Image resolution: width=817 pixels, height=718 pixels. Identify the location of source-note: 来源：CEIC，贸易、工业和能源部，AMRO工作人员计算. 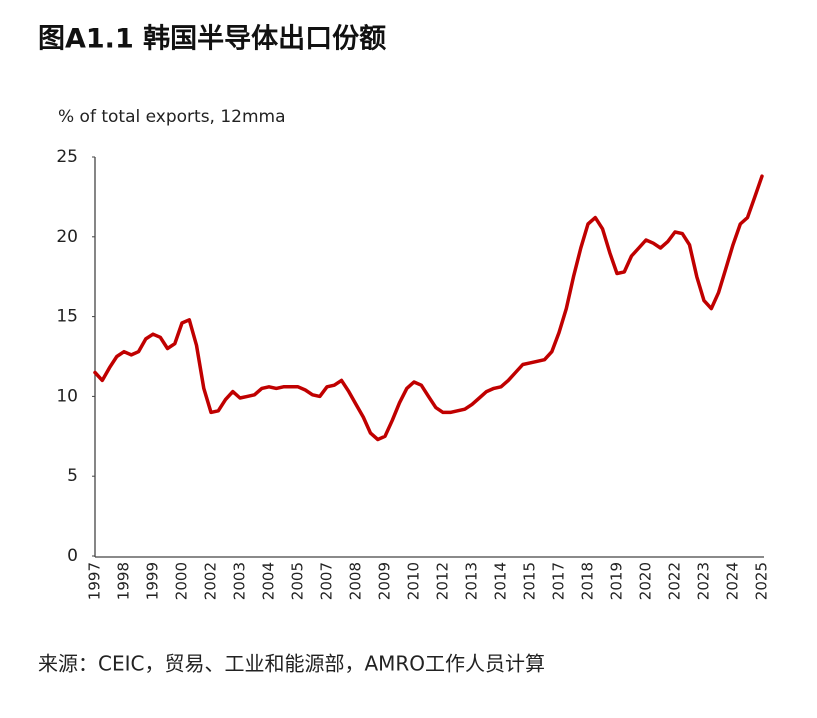
(291, 664).